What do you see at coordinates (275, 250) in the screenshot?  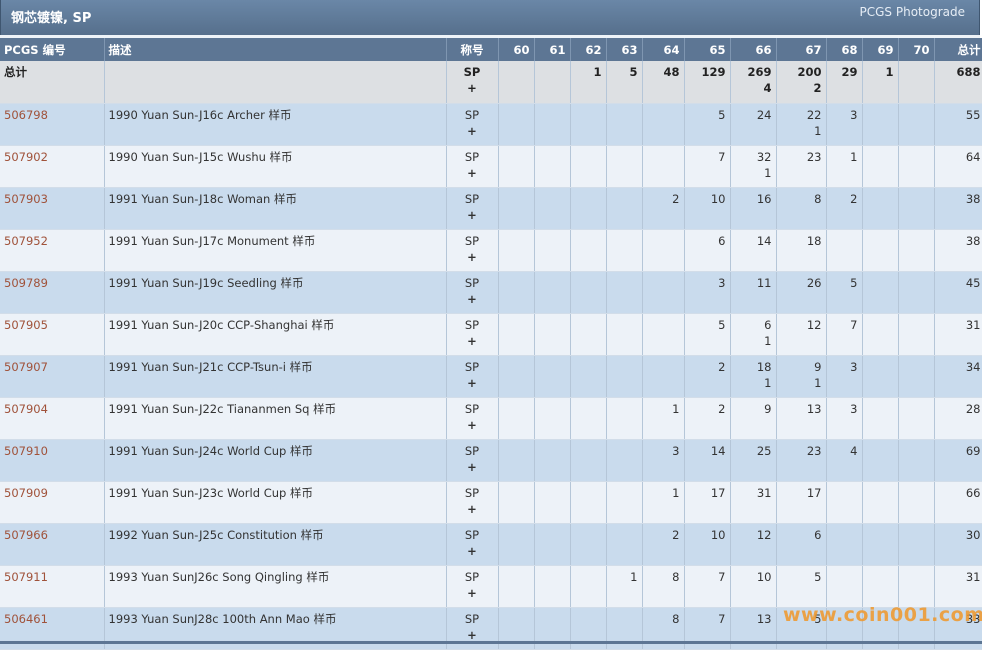 I see `description-cell: 1991 Yuan Sun-J17c Monument 样币` at bounding box center [275, 250].